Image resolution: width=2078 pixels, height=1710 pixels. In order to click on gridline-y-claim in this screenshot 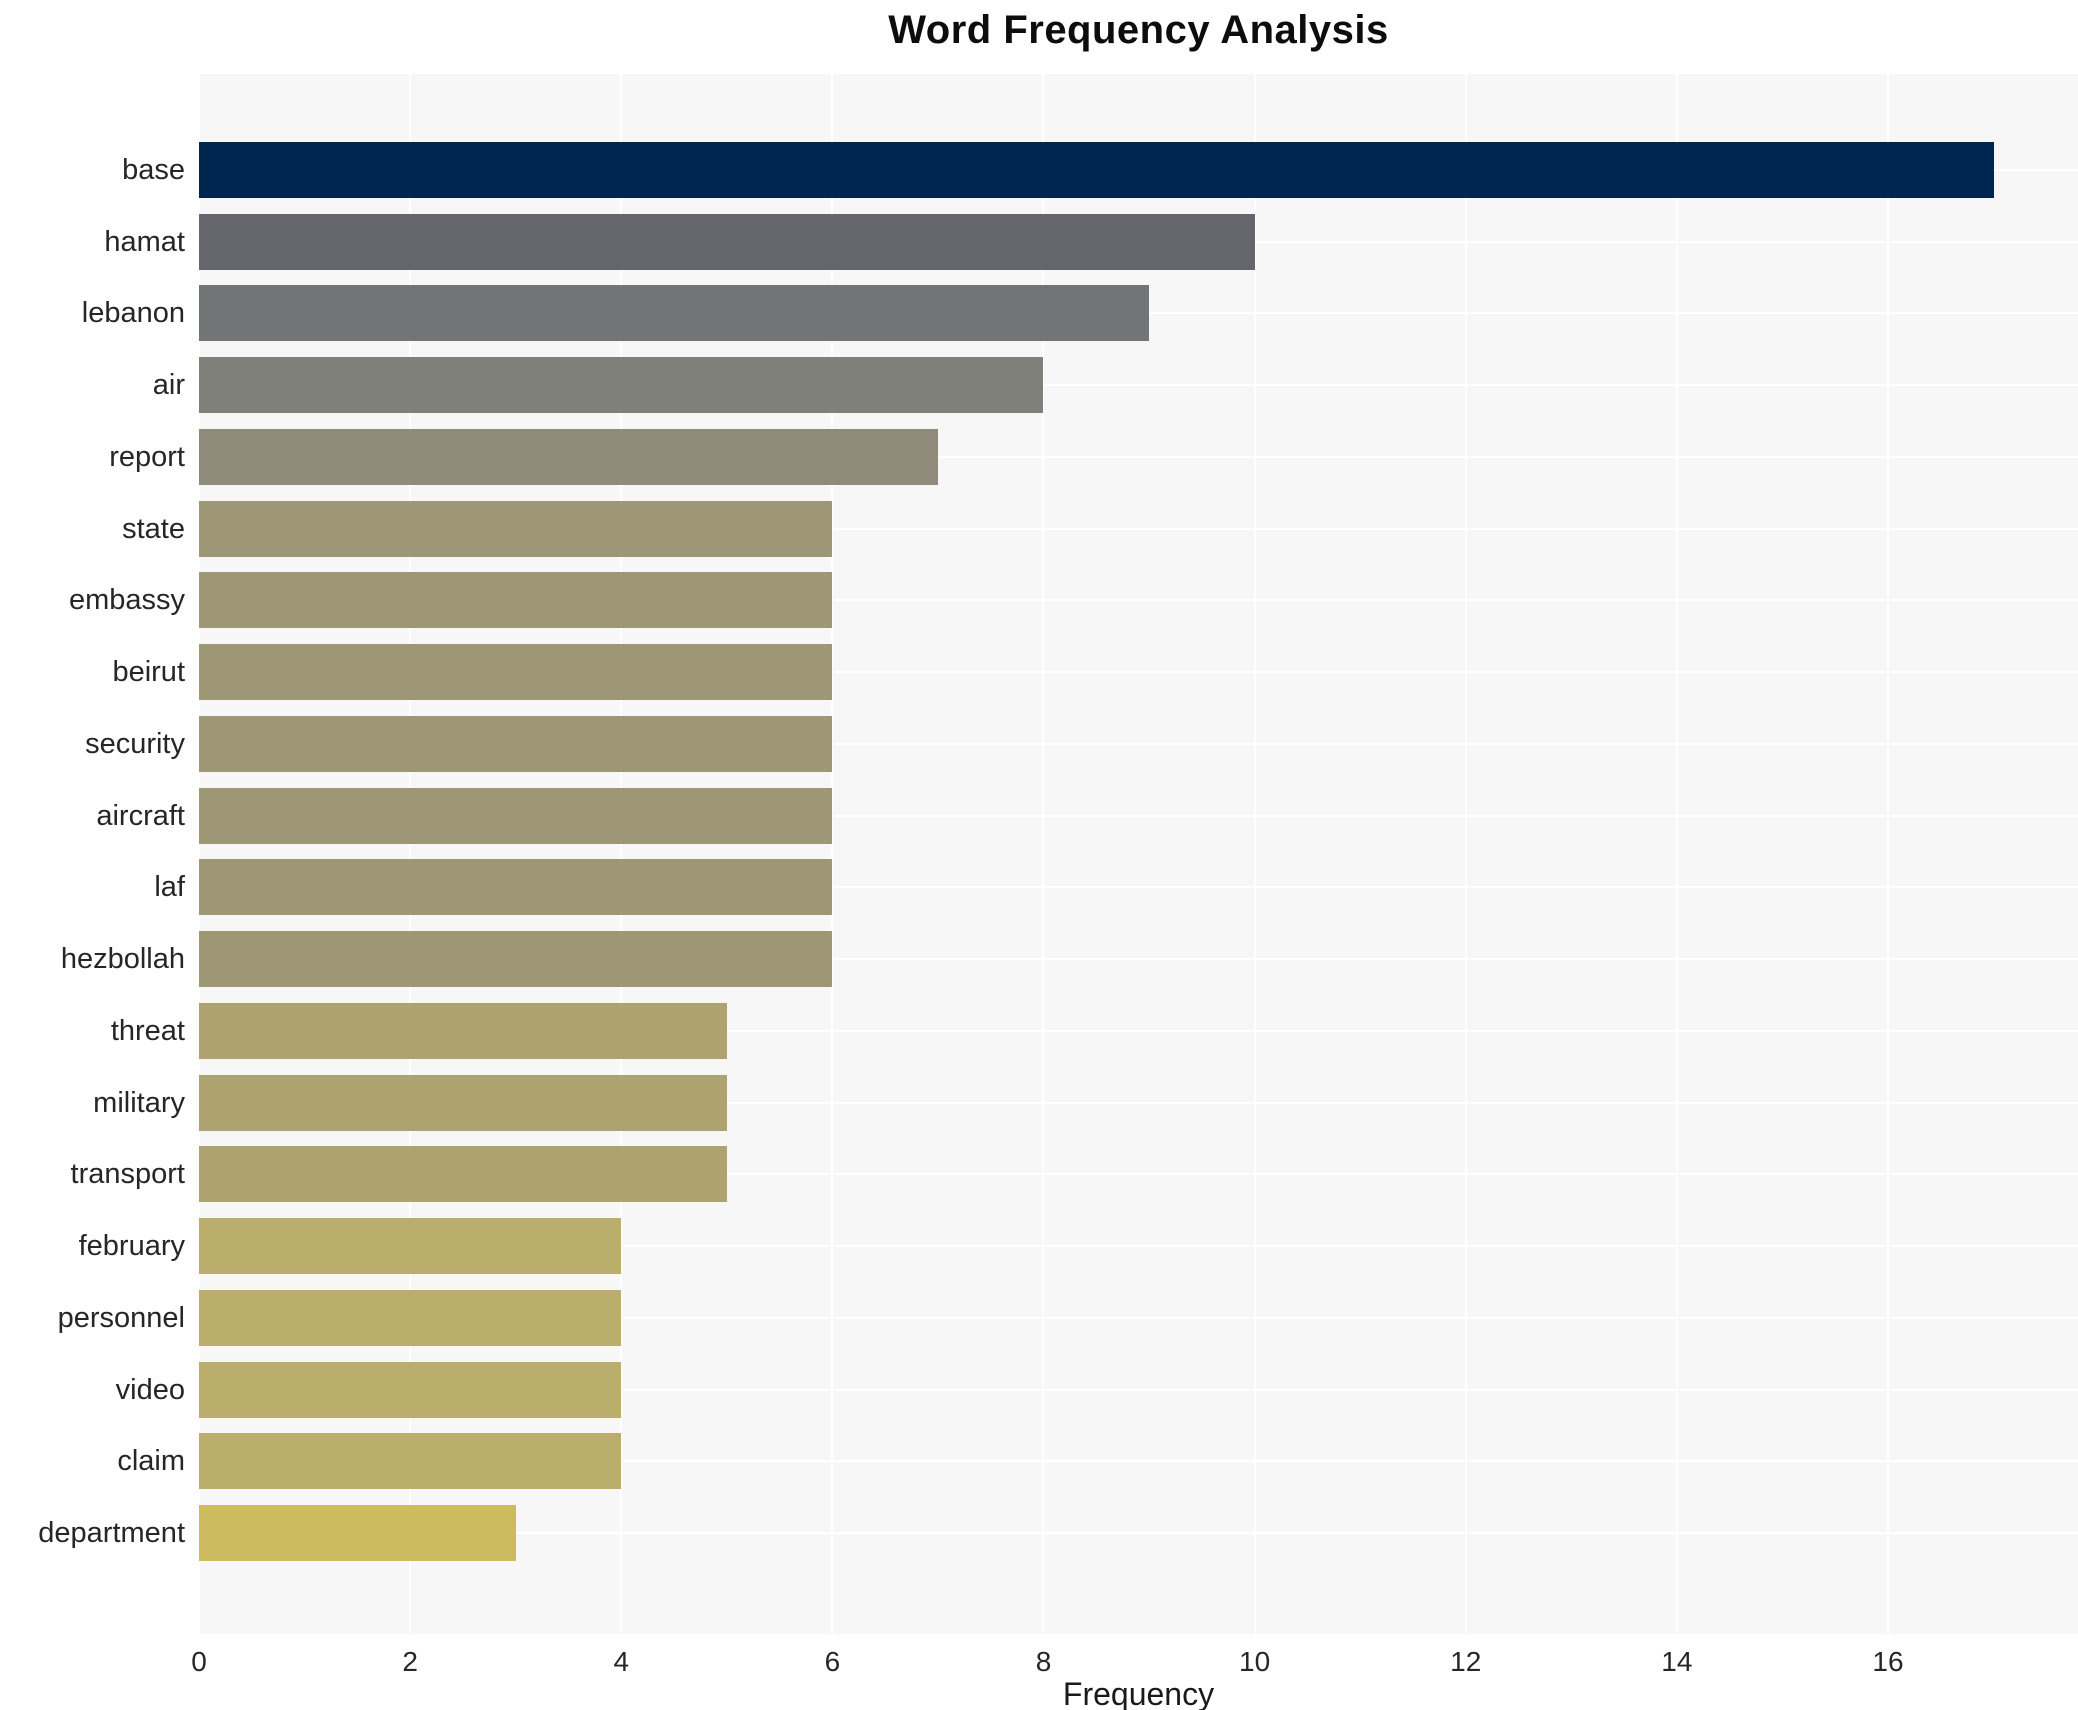, I will do `click(1138, 1461)`.